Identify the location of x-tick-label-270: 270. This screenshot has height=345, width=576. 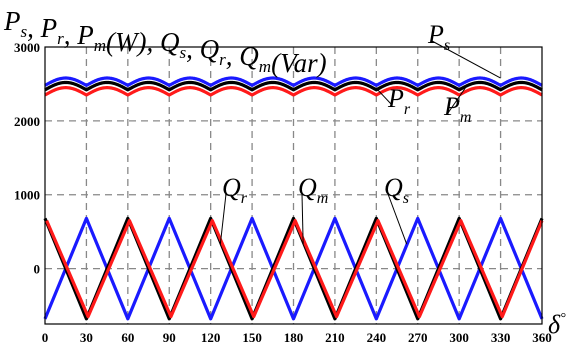
(418, 337).